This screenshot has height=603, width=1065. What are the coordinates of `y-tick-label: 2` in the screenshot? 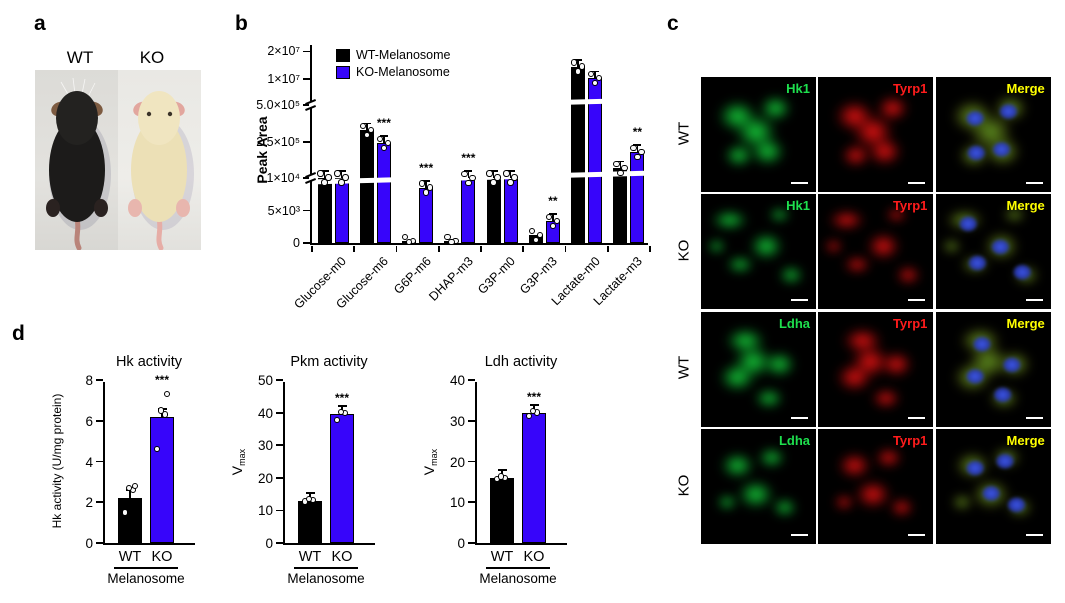 It's located at (89, 503).